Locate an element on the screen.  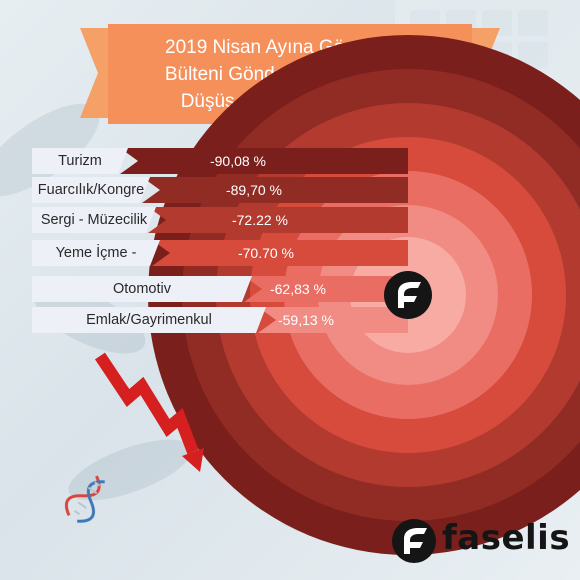
faselis-logo is located at coordinates (414, 541).